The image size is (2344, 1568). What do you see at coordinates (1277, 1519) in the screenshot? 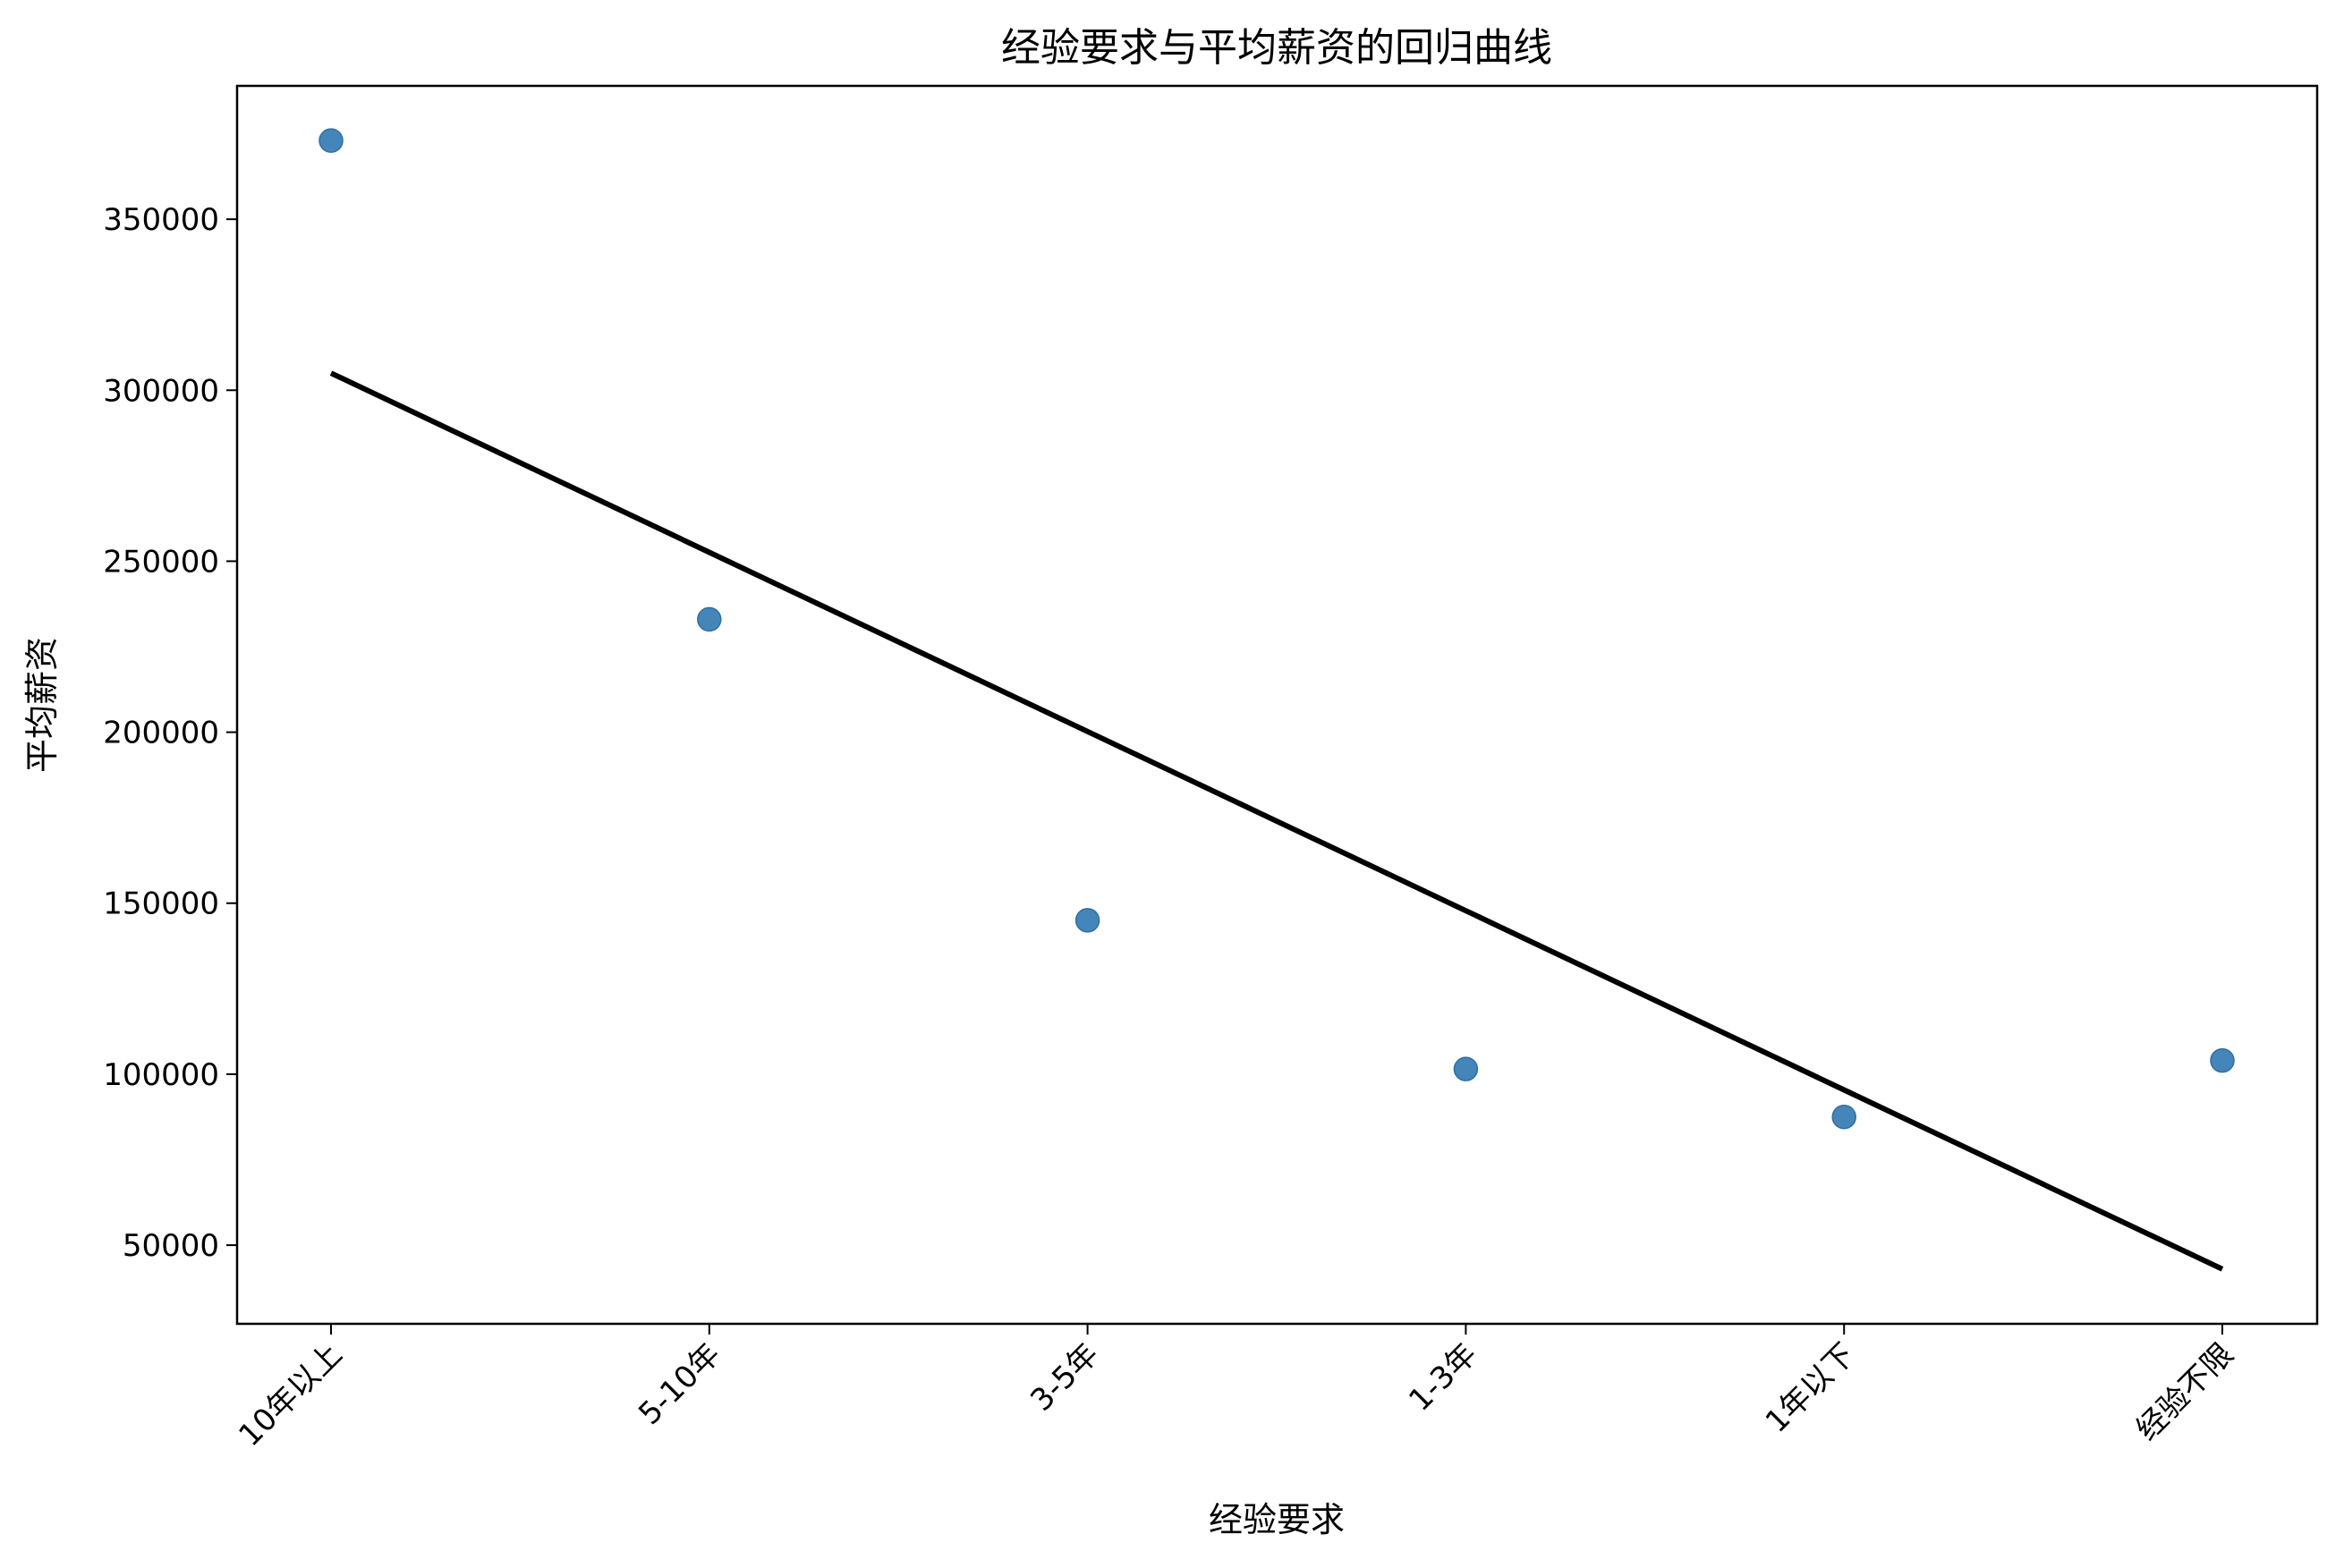
I see `x-axis-title: 经验要求` at bounding box center [1277, 1519].